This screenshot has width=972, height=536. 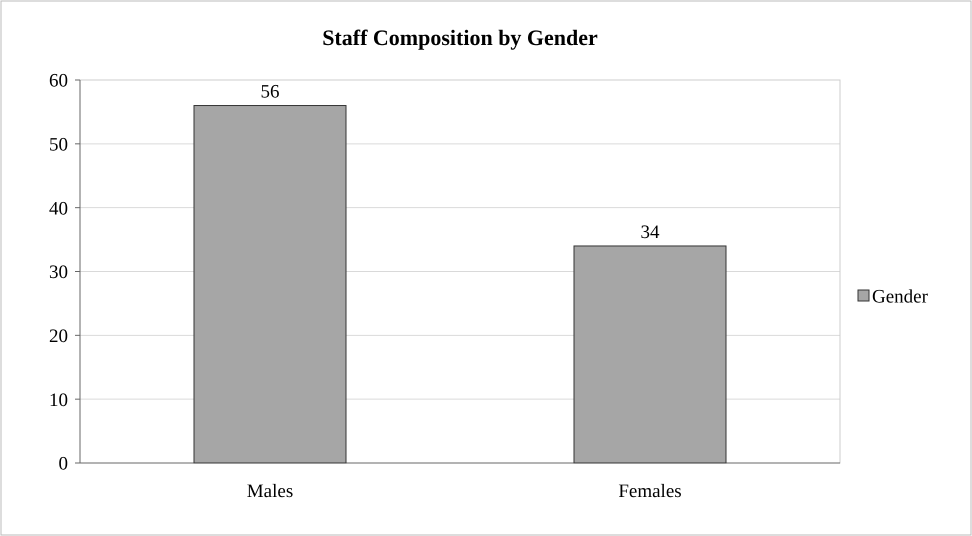 I want to click on data-label: 56, so click(x=270, y=92).